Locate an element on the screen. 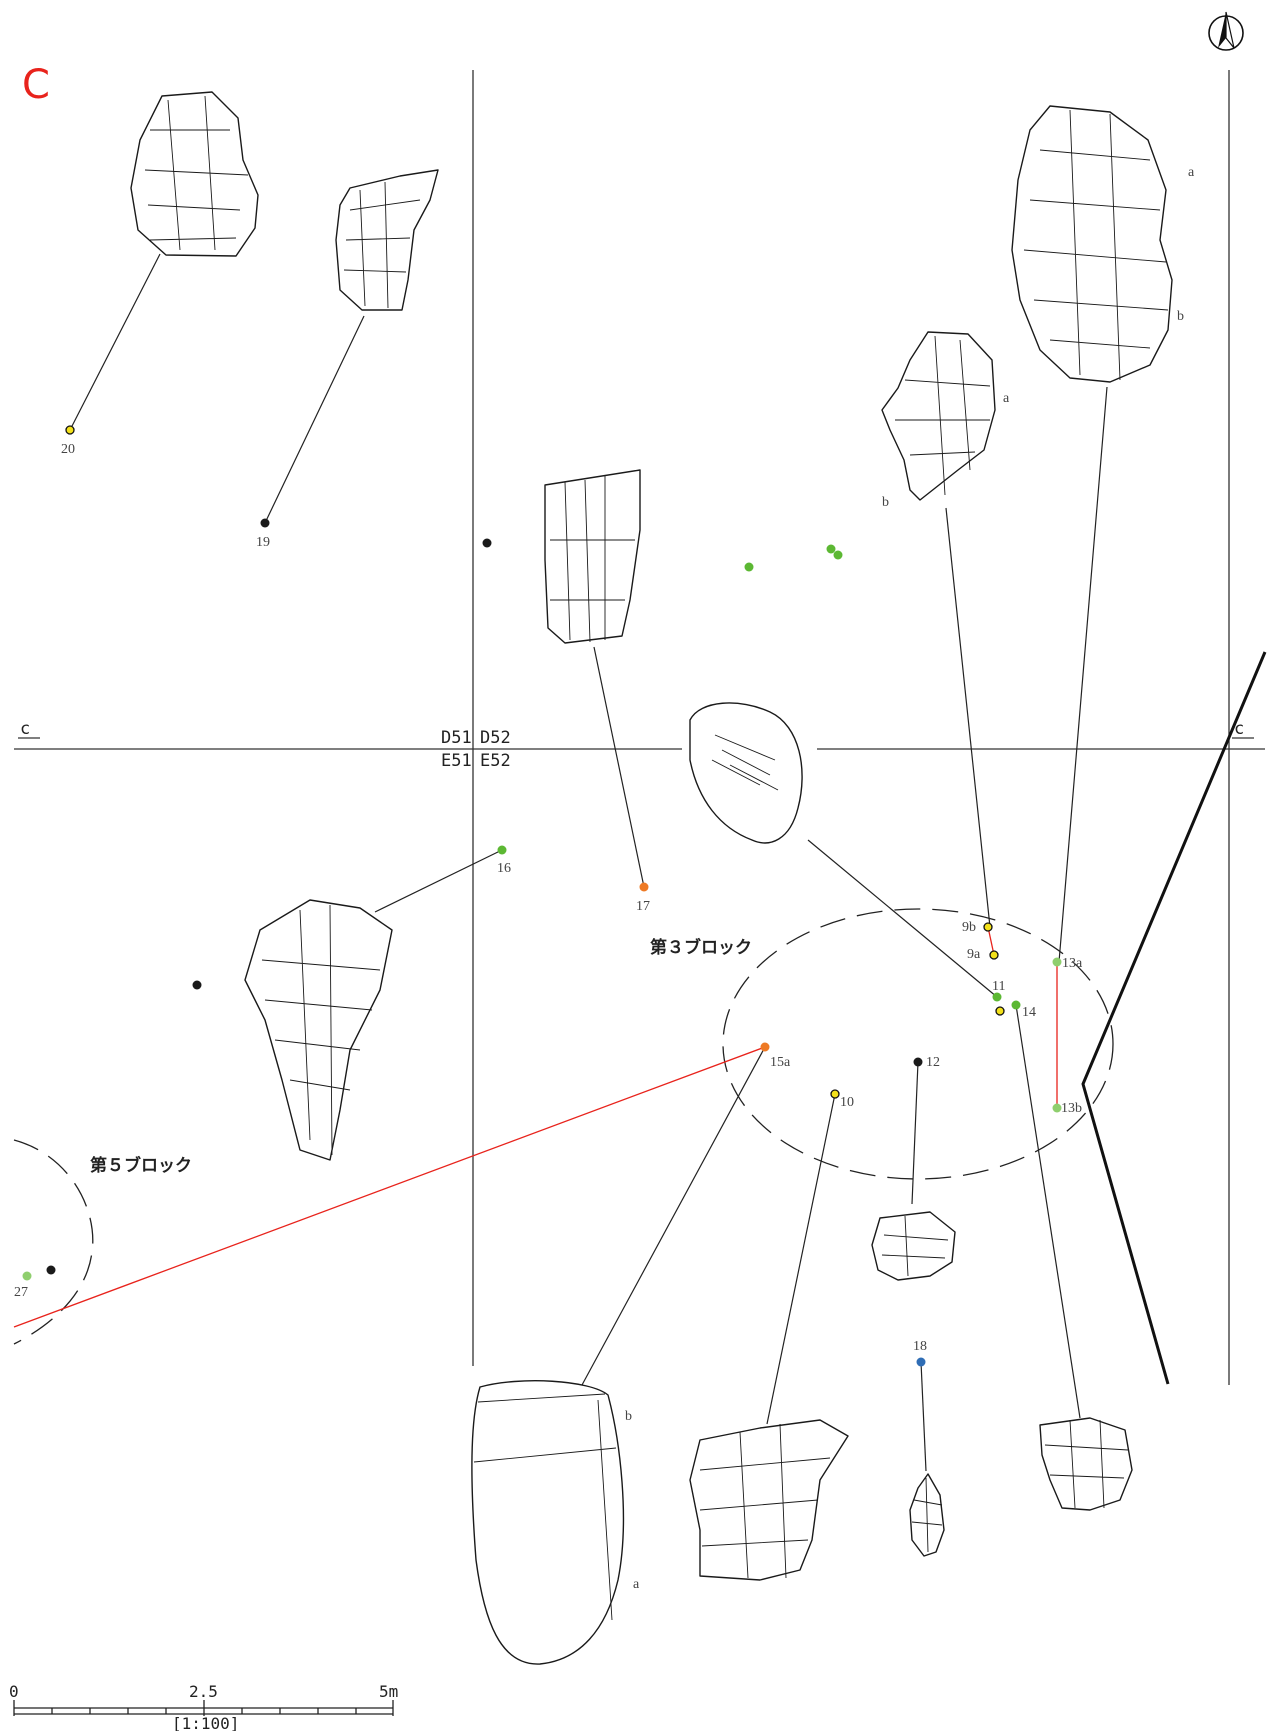  point-label-11: 11 is located at coordinates (998, 986).